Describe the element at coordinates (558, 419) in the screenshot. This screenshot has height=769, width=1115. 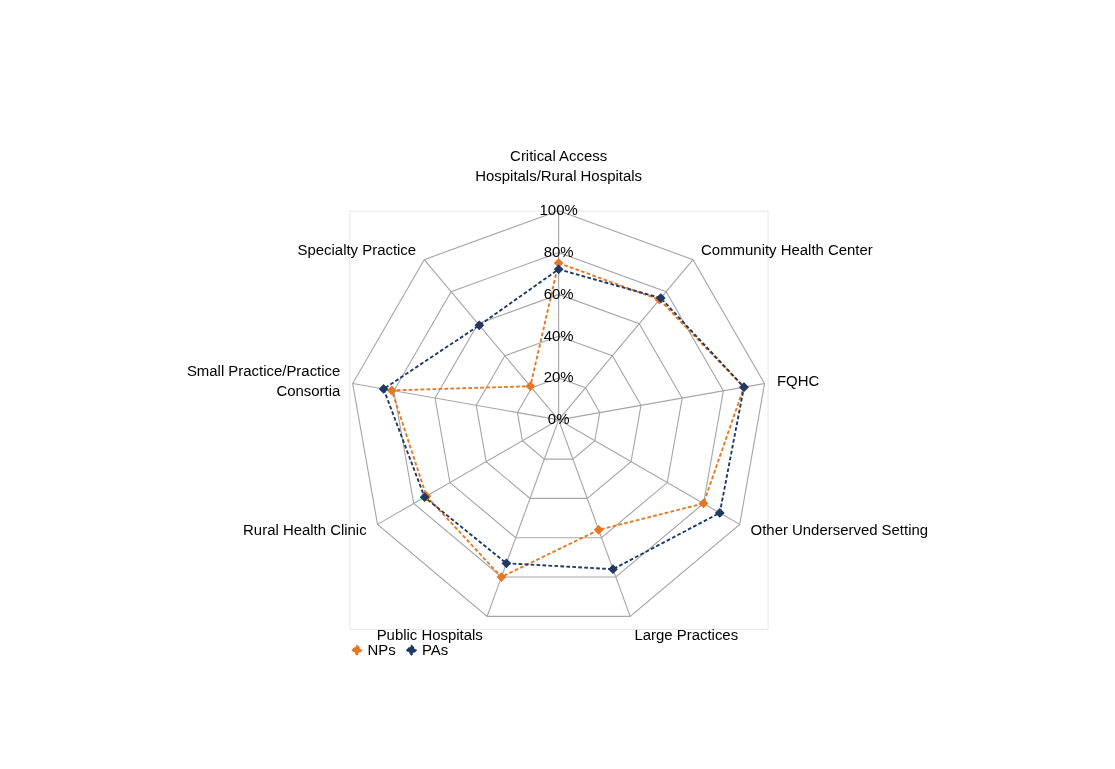
I see `y-tick-label: 0%` at that location.